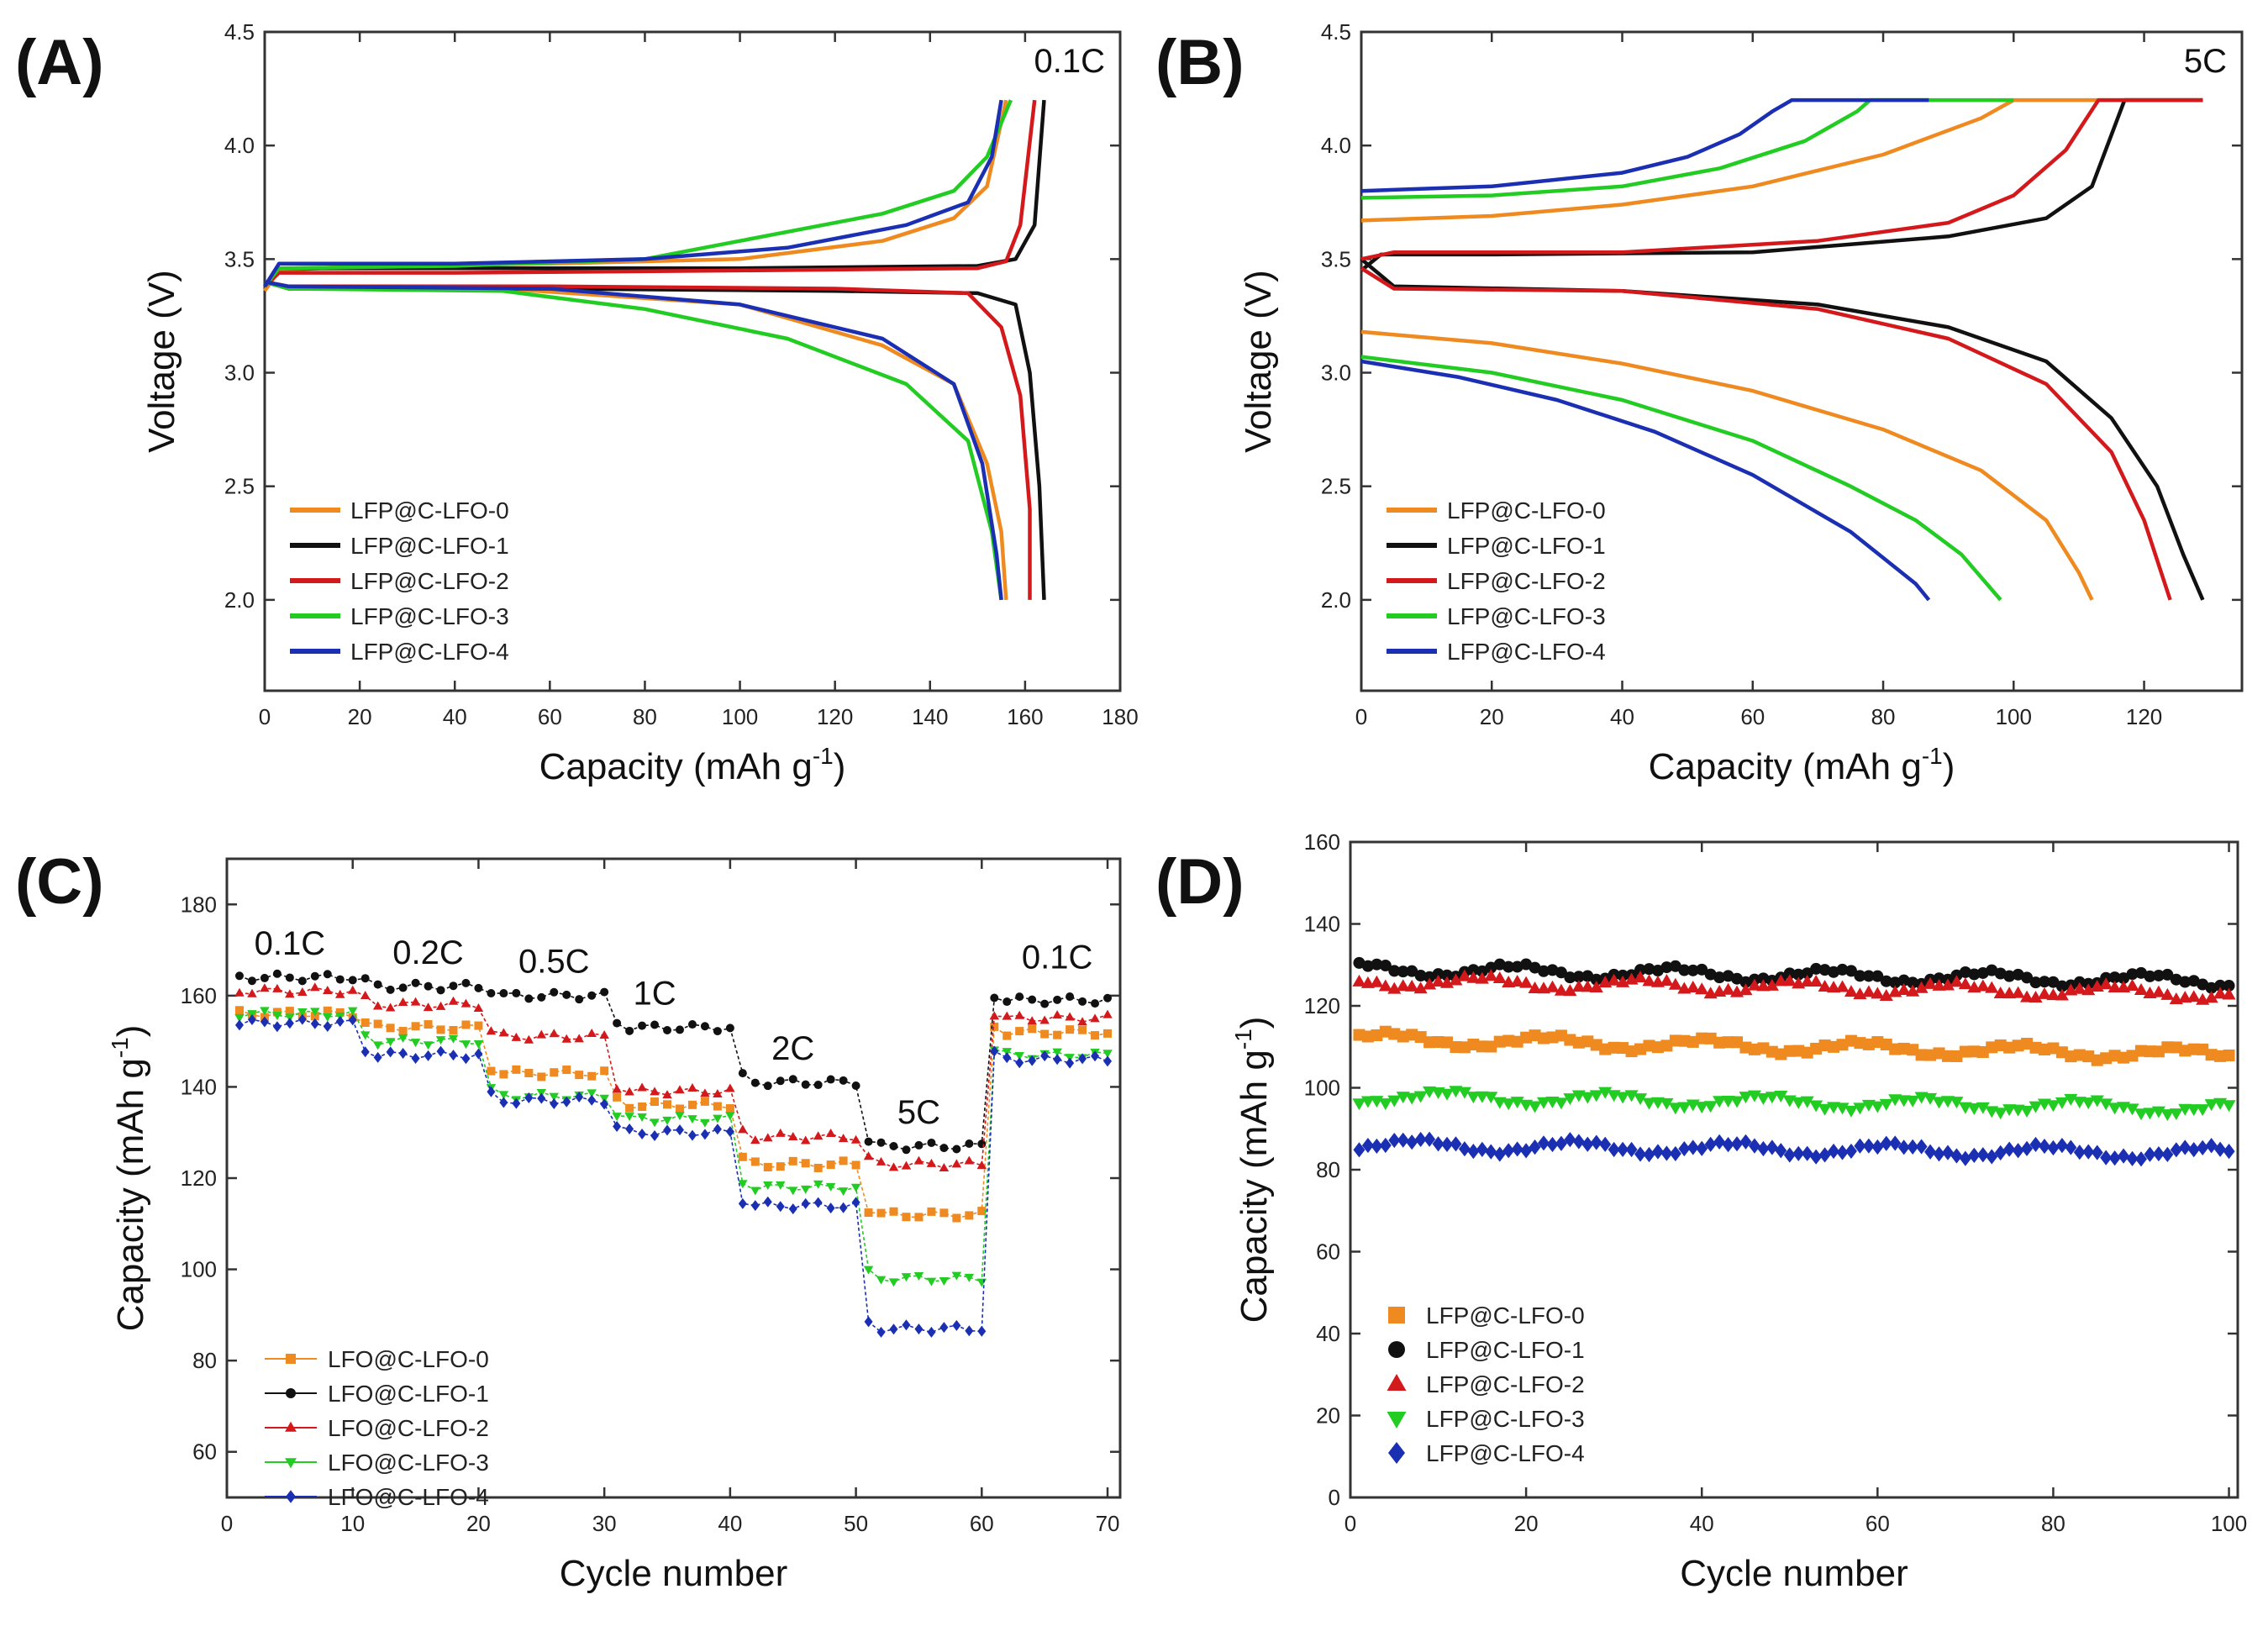 The height and width of the screenshot is (1626, 2268). What do you see at coordinates (199, 1086) in the screenshot?
I see `y-tick-label: 140` at bounding box center [199, 1086].